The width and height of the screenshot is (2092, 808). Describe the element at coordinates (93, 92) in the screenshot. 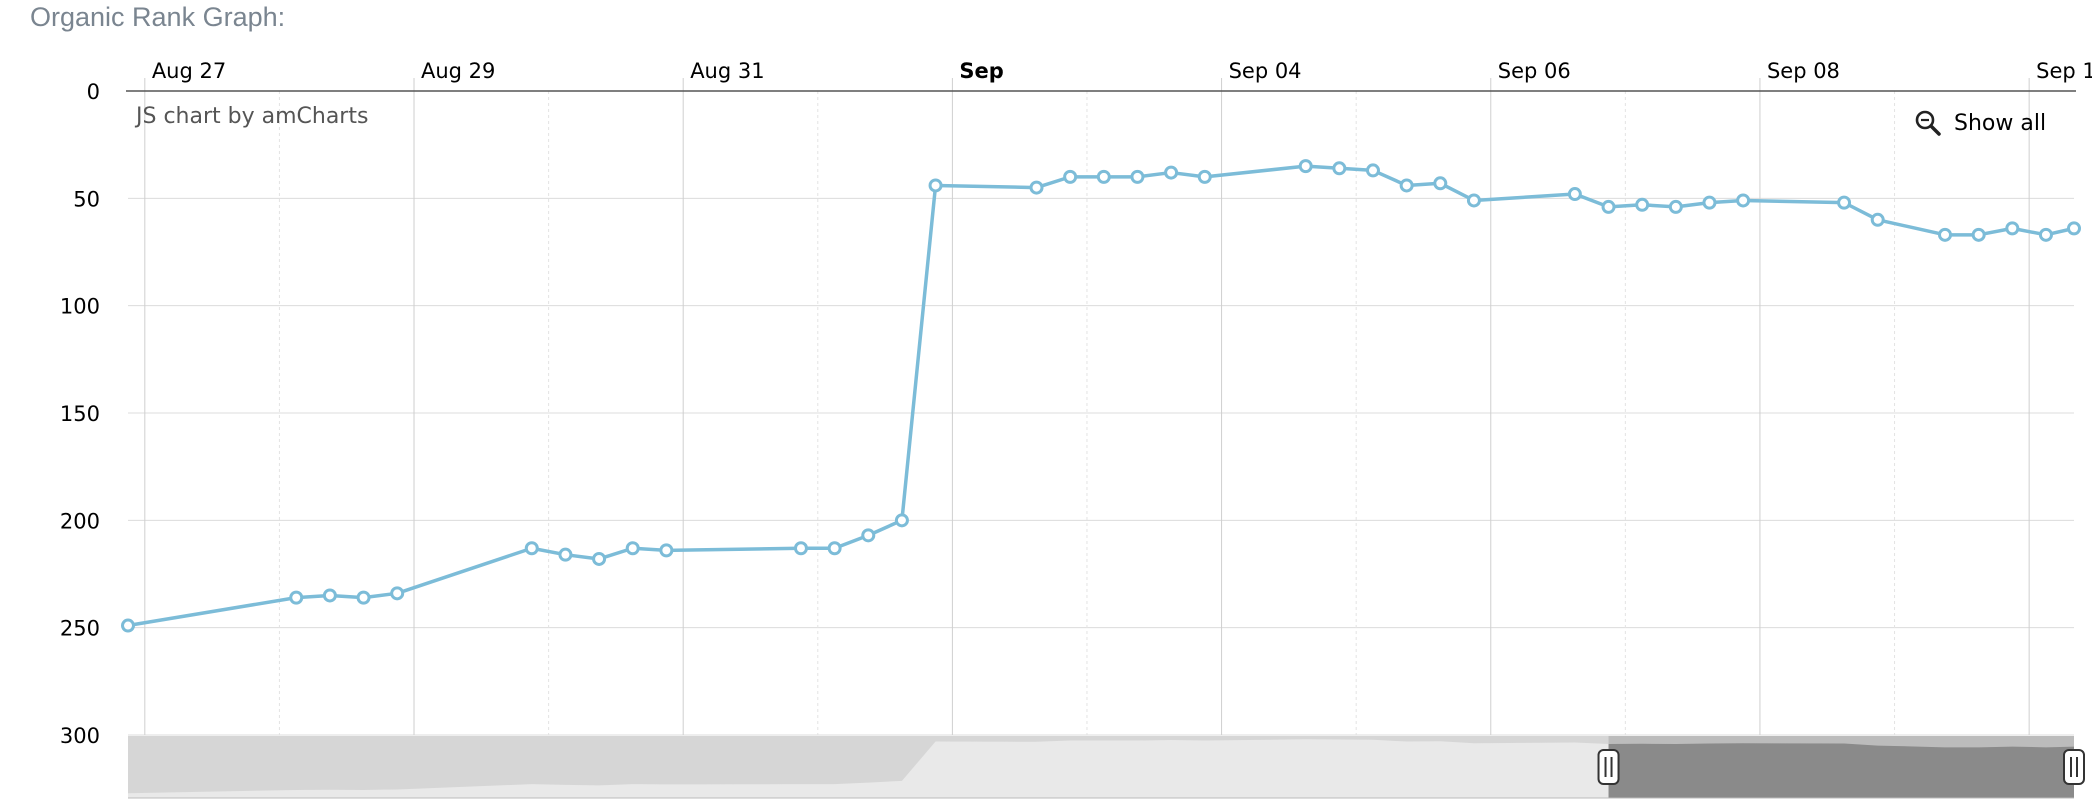

I see `y-tick-label: 0` at that location.